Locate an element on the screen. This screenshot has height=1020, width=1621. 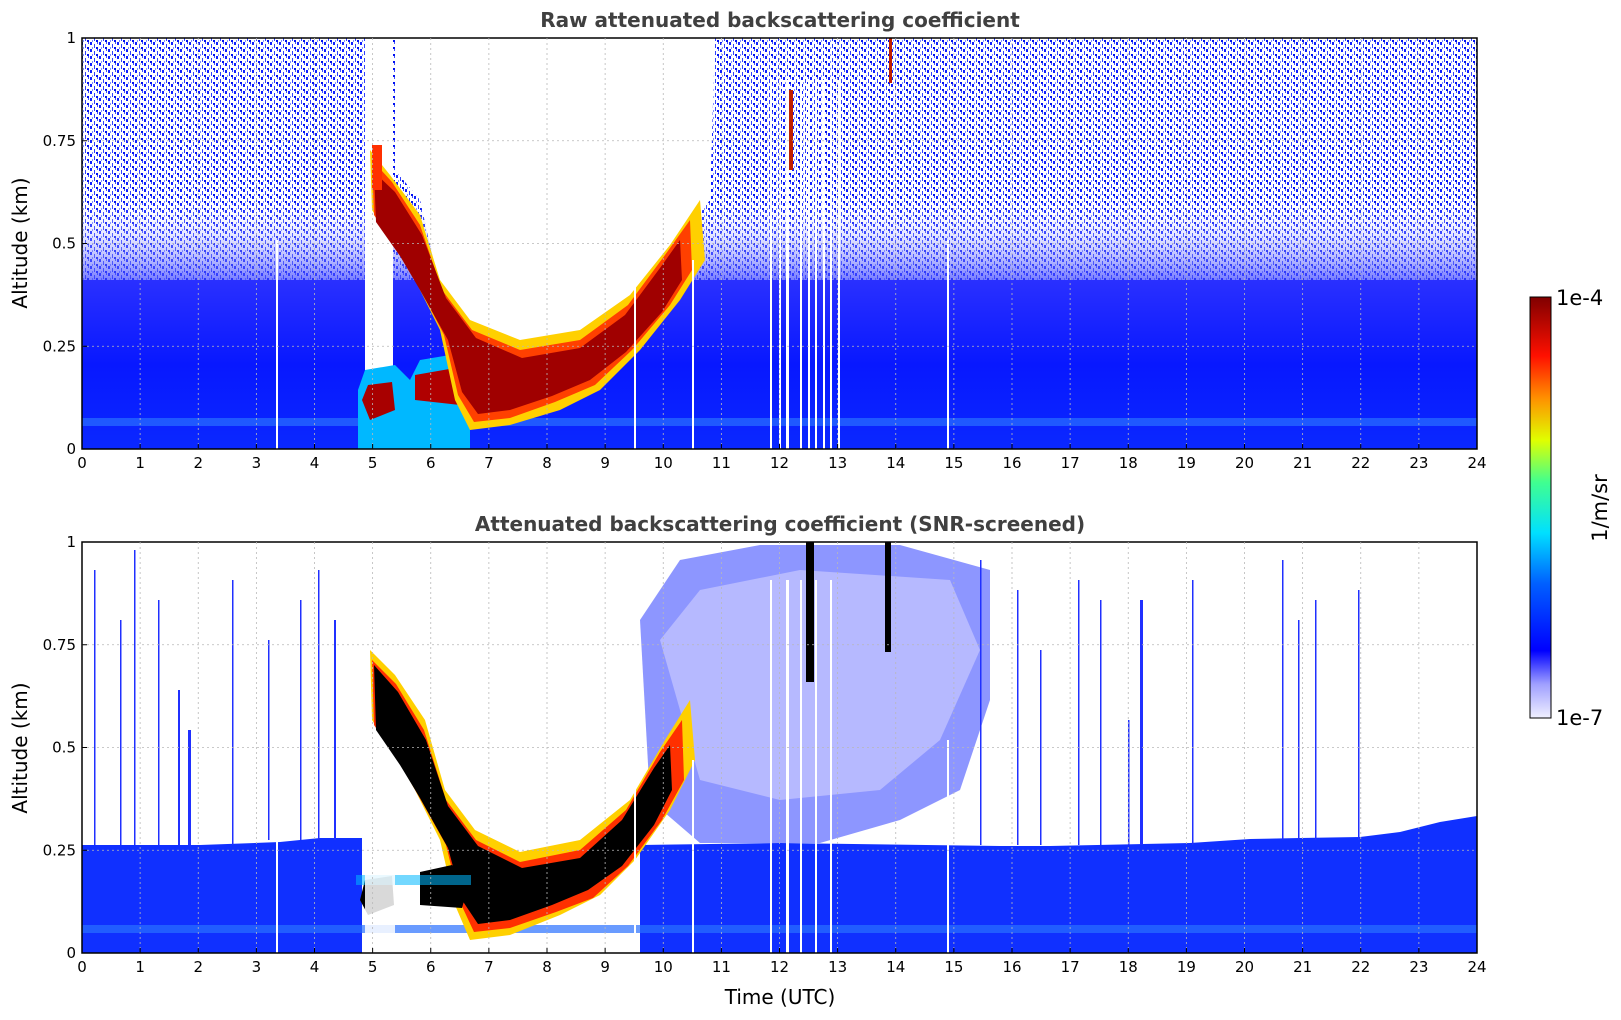
bottom-aerosol-layer-core is located at coordinates (523, 794).